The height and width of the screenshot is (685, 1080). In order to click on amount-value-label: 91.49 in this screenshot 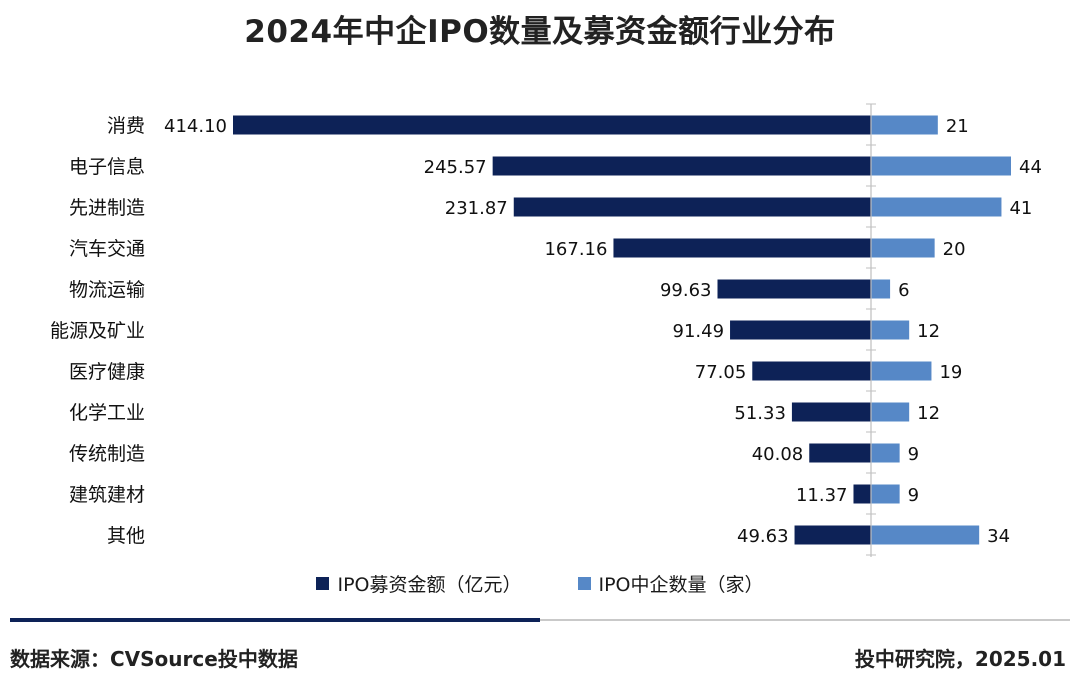, I will do `click(699, 331)`.